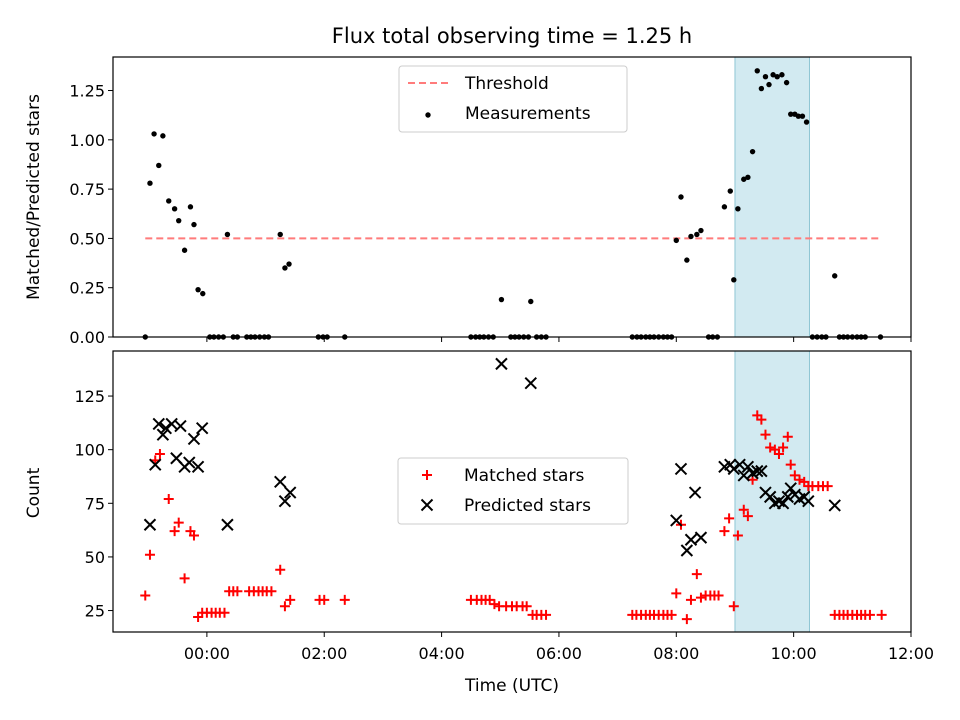 Image resolution: width=960 pixels, height=720 pixels. Describe the element at coordinates (506, 84) in the screenshot. I see `legend-entry-label: Threshold` at that location.